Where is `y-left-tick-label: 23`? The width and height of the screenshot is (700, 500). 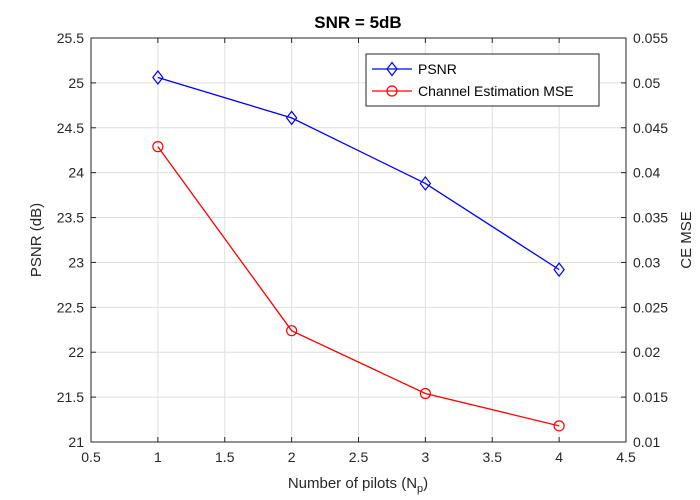 y-left-tick-label: 23 is located at coordinates (76, 262).